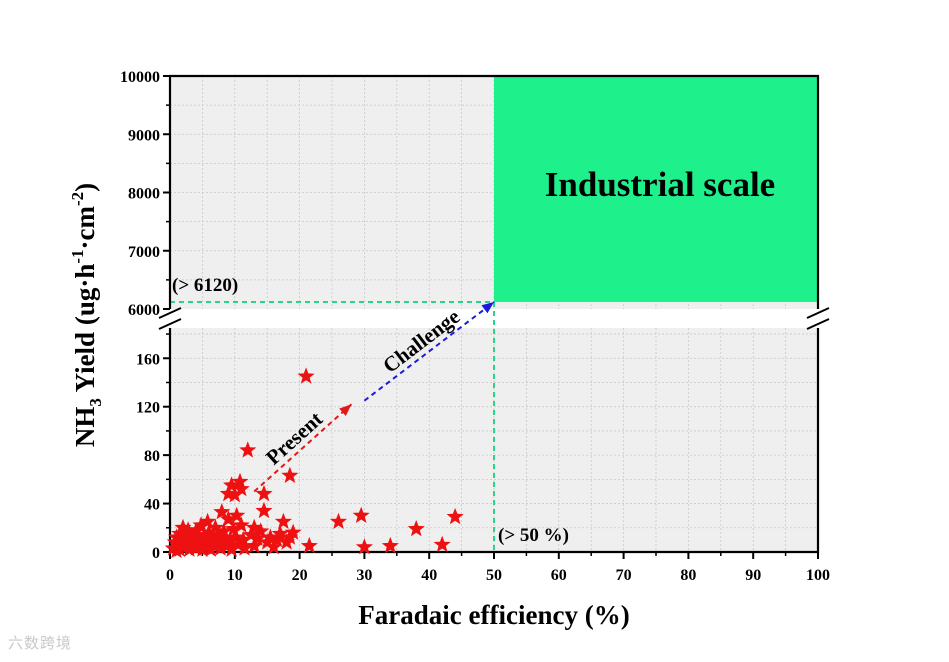 Image resolution: width=949 pixels, height=662 pixels. What do you see at coordinates (85, 427) in the screenshot?
I see `y-title-main: NH` at bounding box center [85, 427].